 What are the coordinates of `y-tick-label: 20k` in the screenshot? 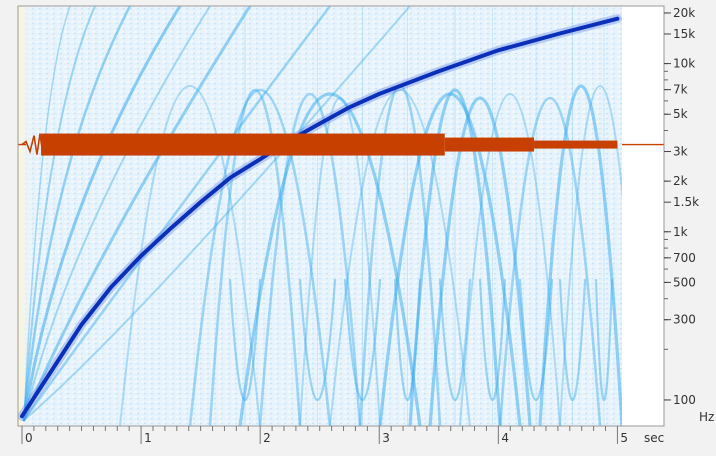 It's located at (684, 13).